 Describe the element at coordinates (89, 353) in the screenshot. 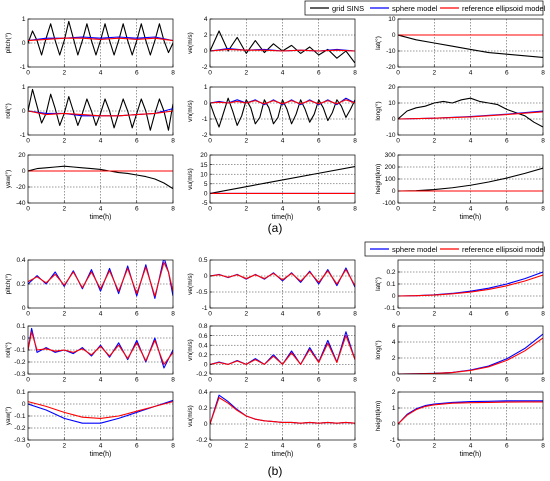

I see `plot-b-roll: 0 2 4 6 8 -0.3 -0.2 -0.1 0 0.1 roll(°)` at that location.